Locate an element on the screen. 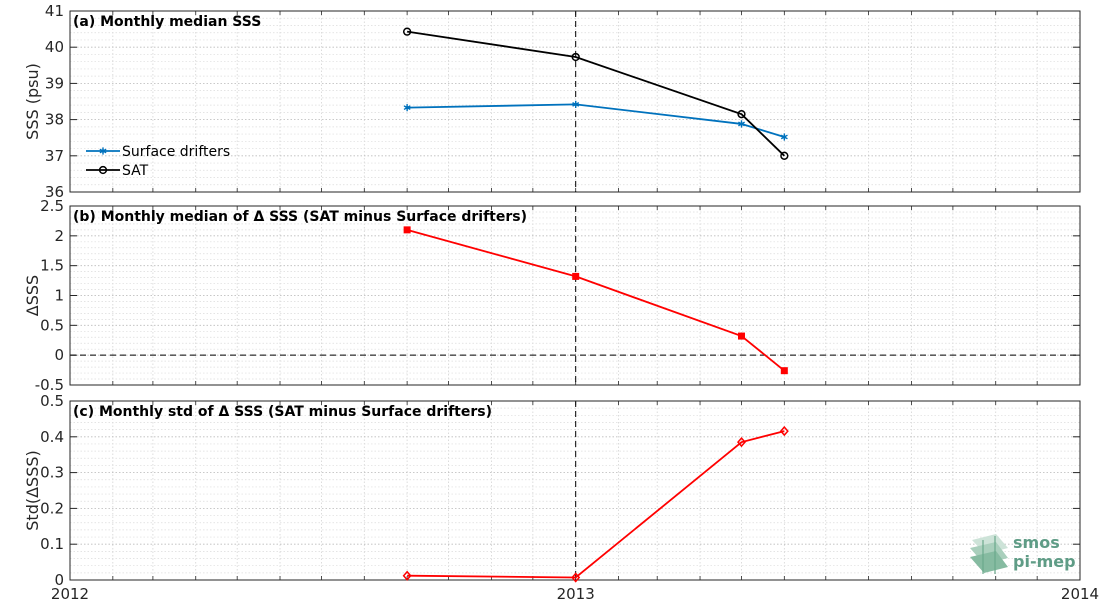 This screenshot has height=609, width=1099. y-axis-label: SSS (psu) is located at coordinates (32, 101).